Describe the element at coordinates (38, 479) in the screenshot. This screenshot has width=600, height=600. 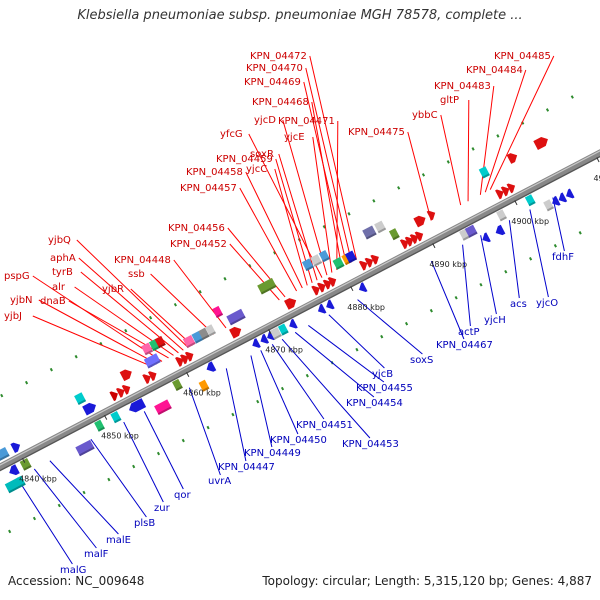
I see `tick-label: 4840 kbp` at that location.